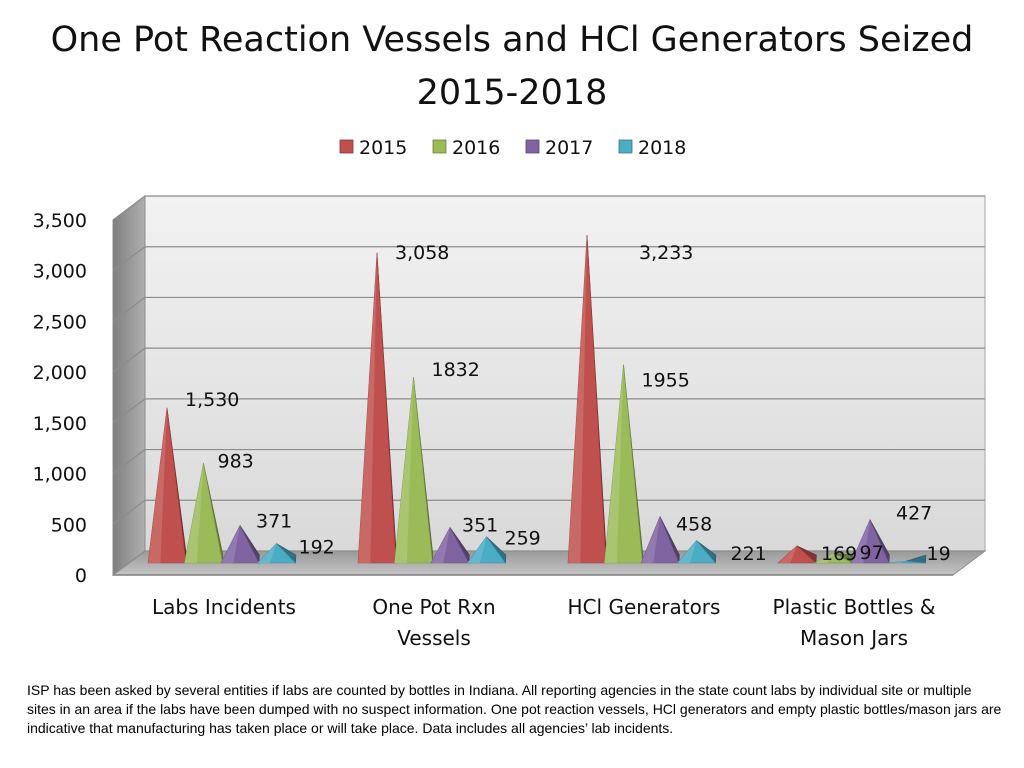 Image resolution: width=1024 pixels, height=768 pixels. What do you see at coordinates (872, 553) in the screenshot?
I see `data-label: 97` at bounding box center [872, 553].